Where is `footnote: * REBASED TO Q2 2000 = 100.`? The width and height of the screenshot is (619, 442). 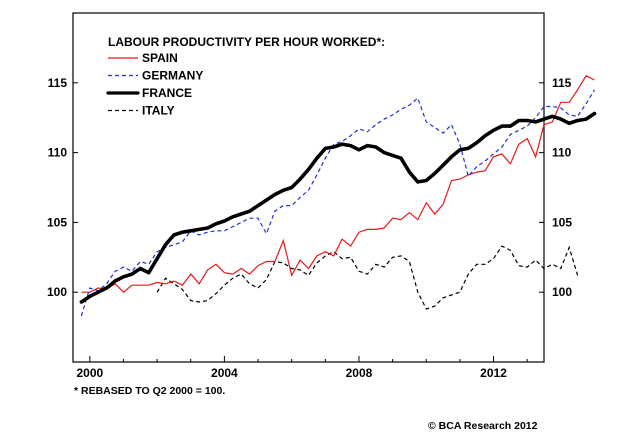 footnote: * REBASED TO Q2 2000 = 100. is located at coordinates (150, 391).